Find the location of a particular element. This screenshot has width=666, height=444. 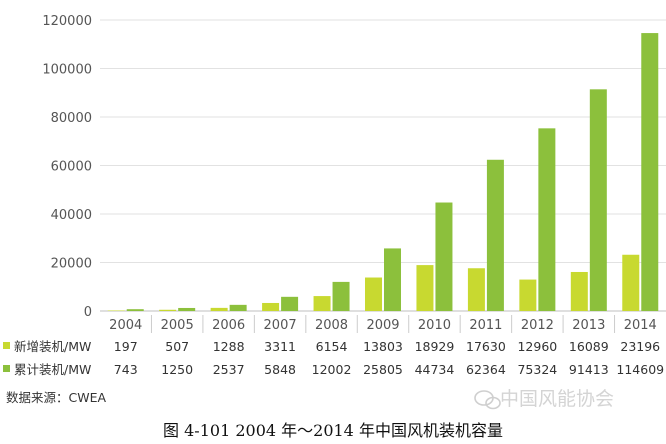

table-cell: 16089 is located at coordinates (589, 346).